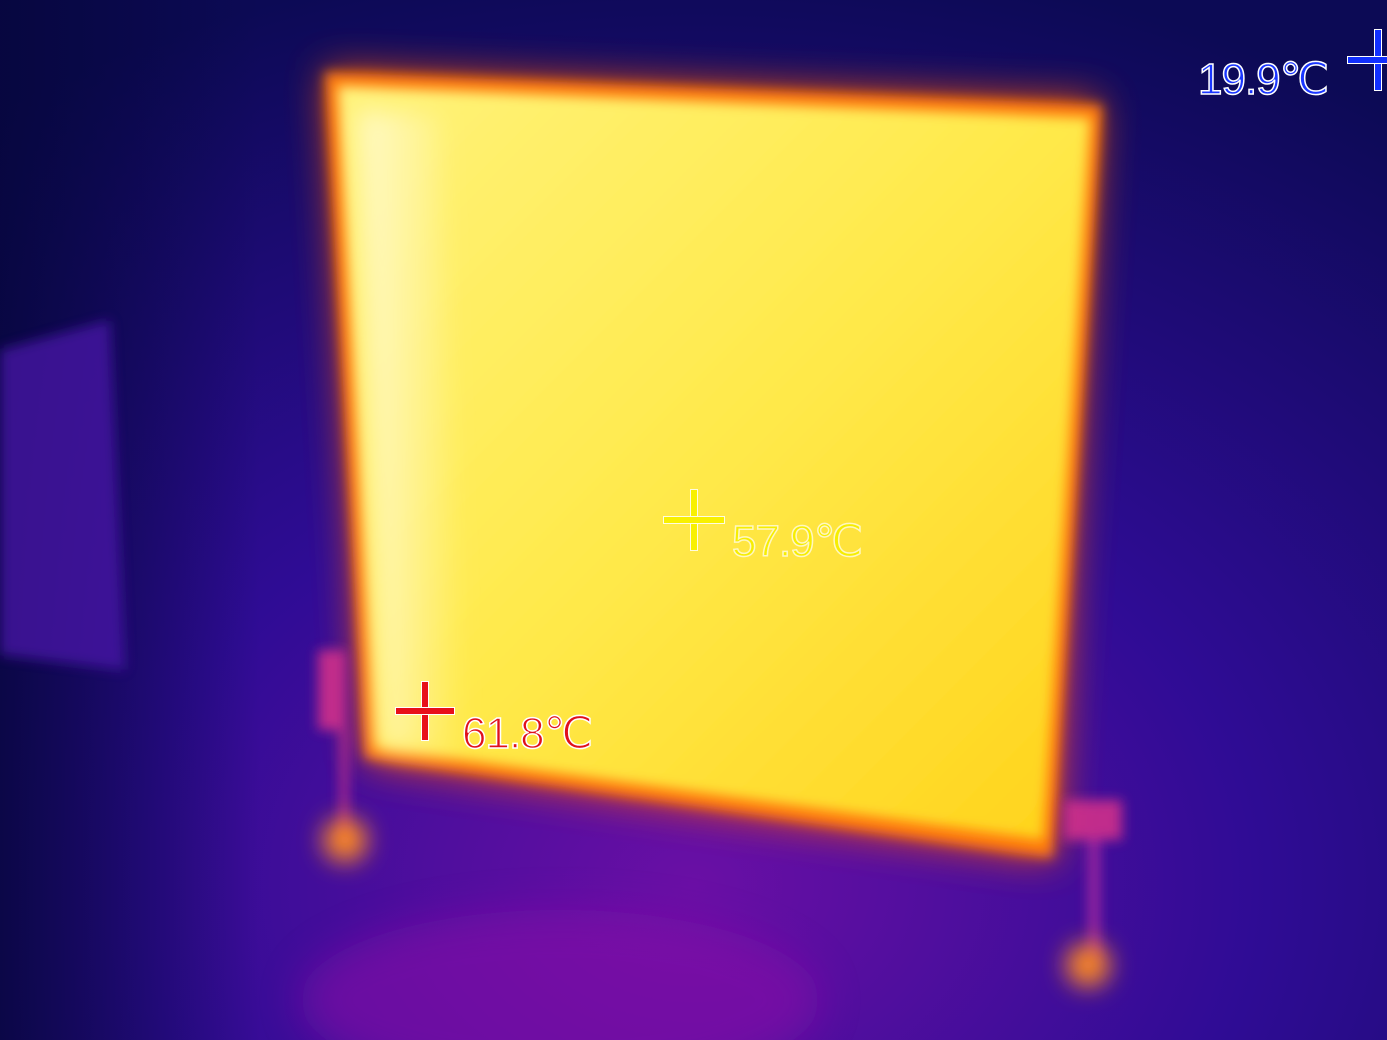 The image size is (1387, 1040). I want to click on max-spot-crosshair-icon, so click(425, 711).